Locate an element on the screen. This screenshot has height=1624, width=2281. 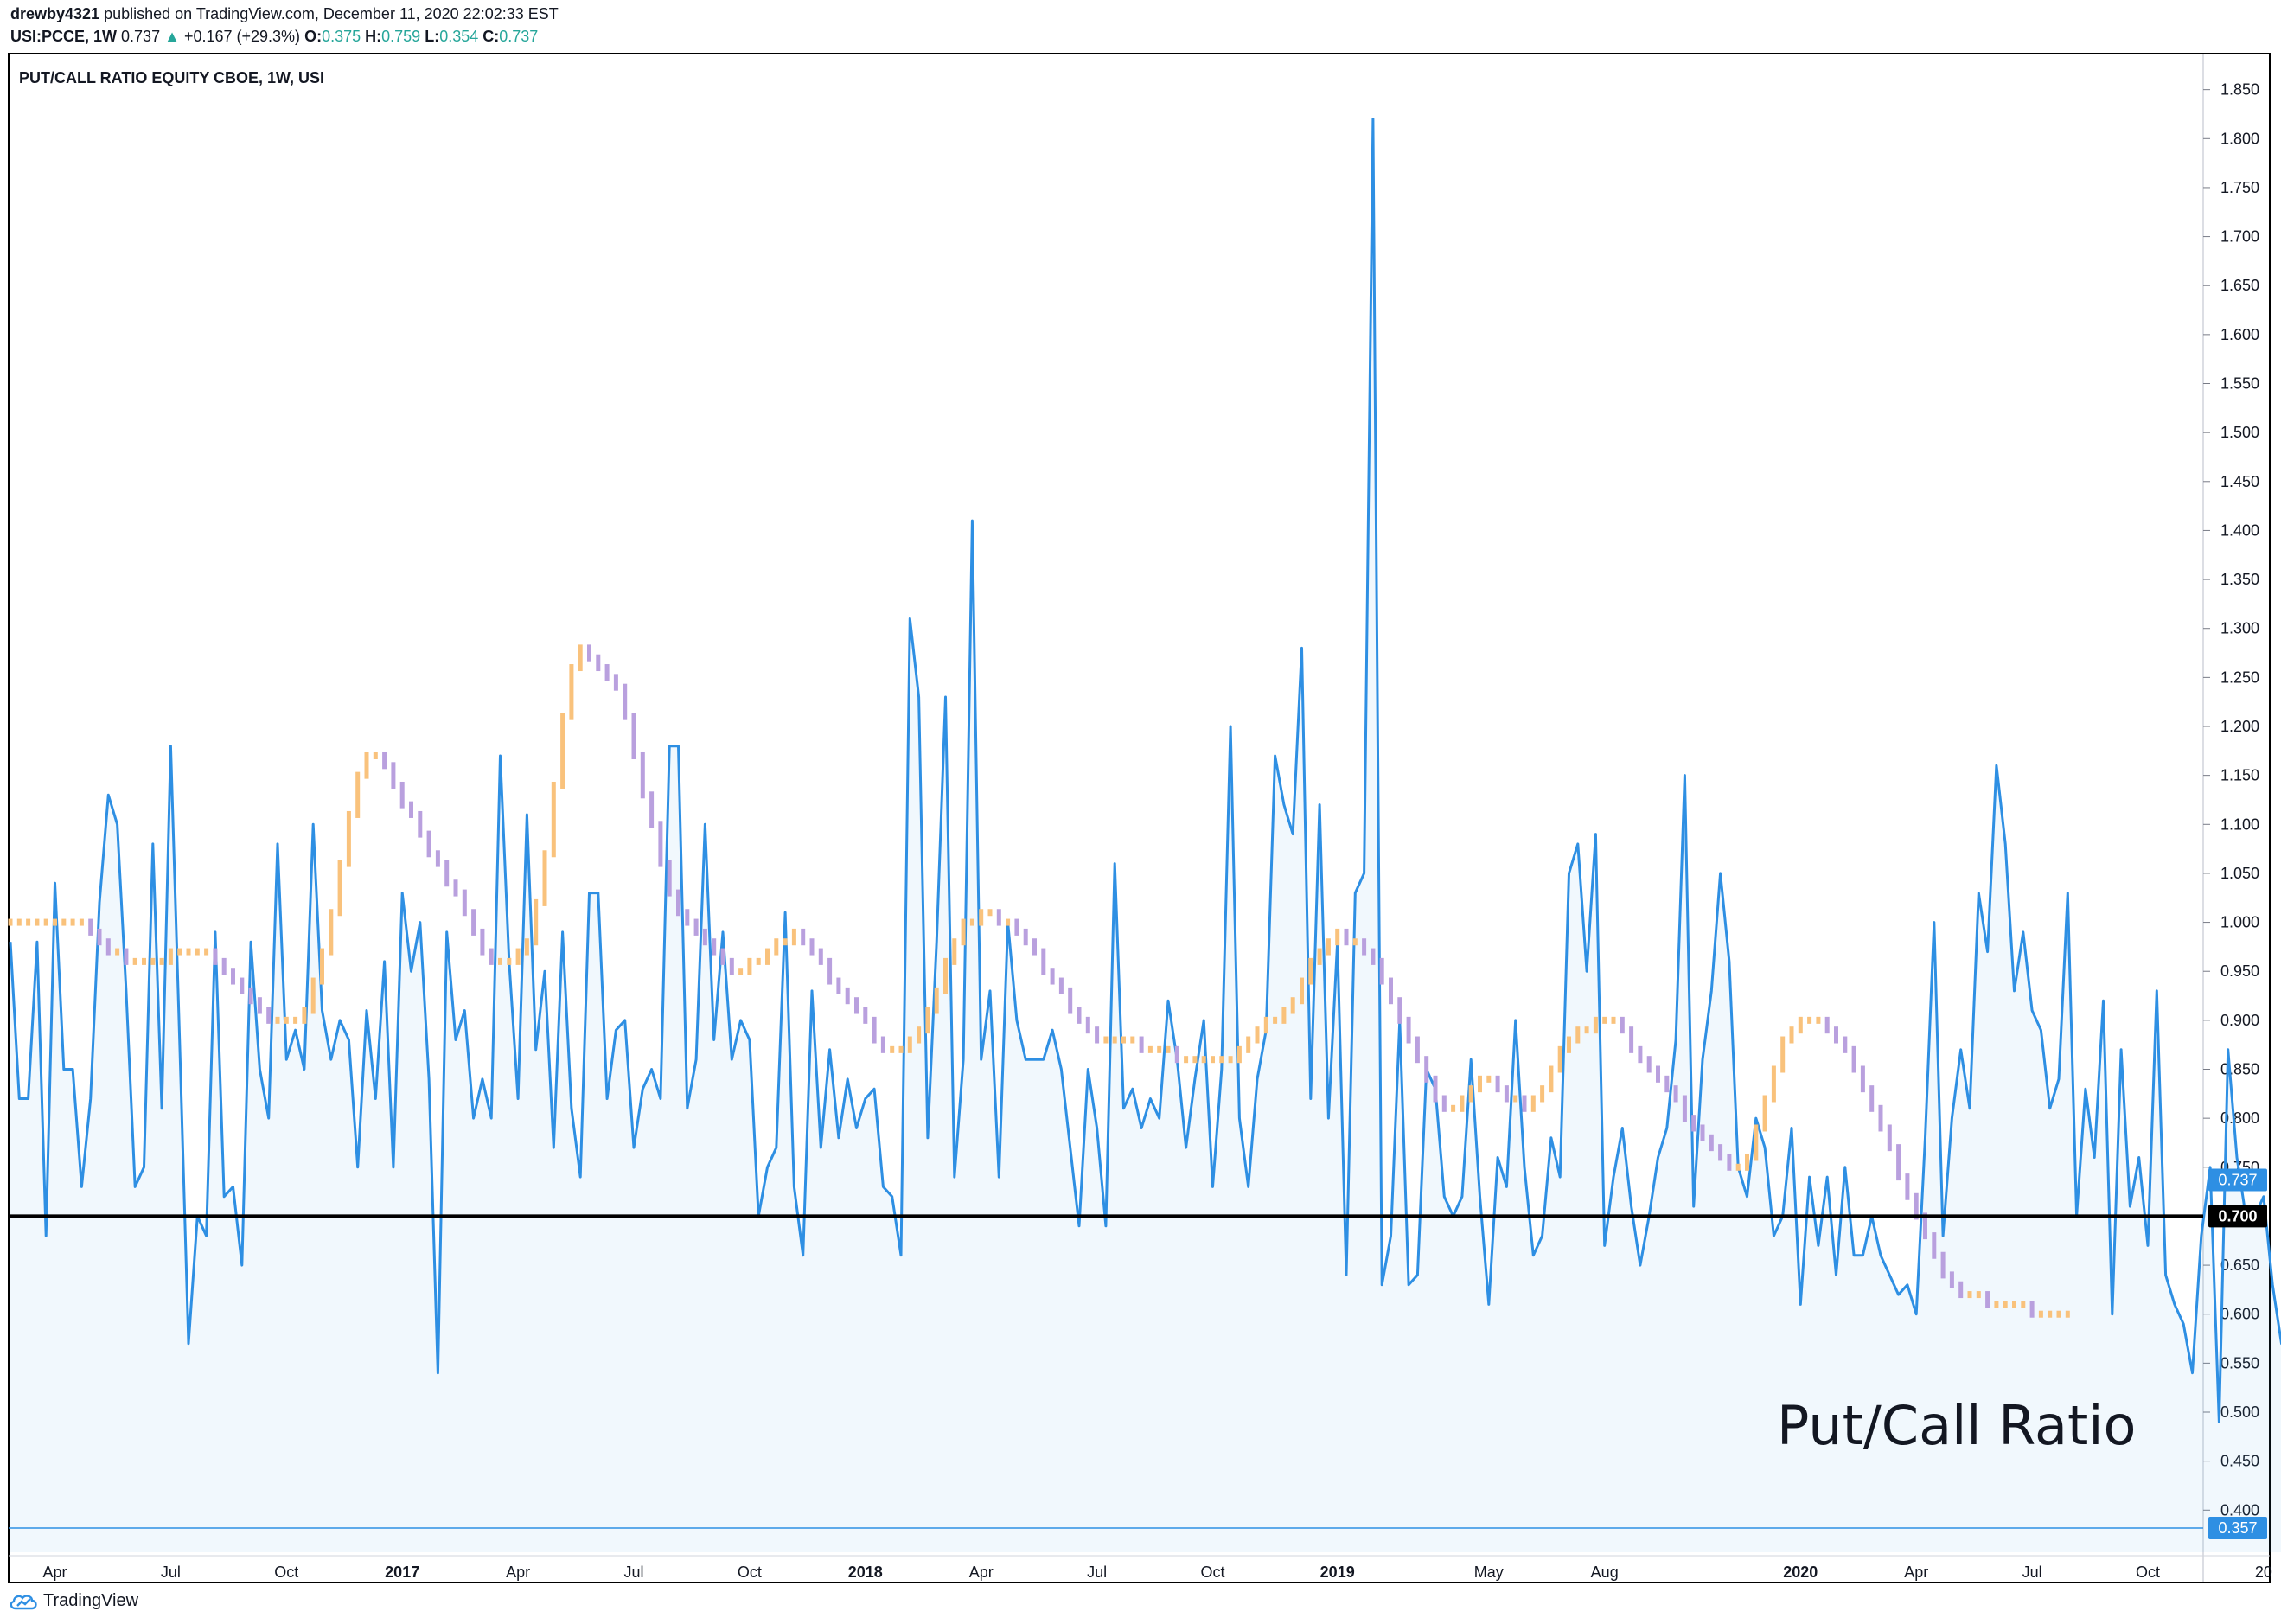
symbol-label: USI:PCCE, 1W is located at coordinates (64, 36).